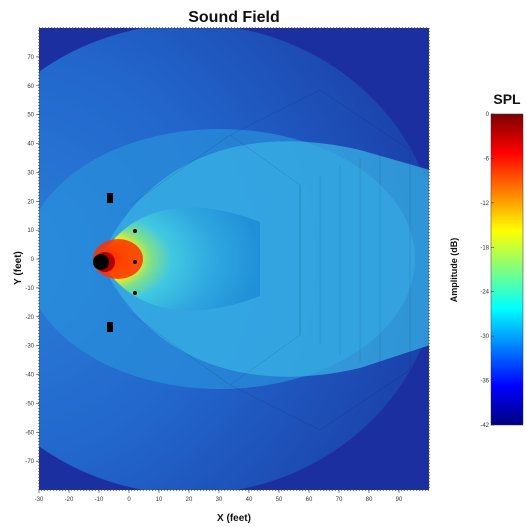 The height and width of the screenshot is (527, 527). What do you see at coordinates (180, 259) in the screenshot?
I see `sound-field-core` at bounding box center [180, 259].